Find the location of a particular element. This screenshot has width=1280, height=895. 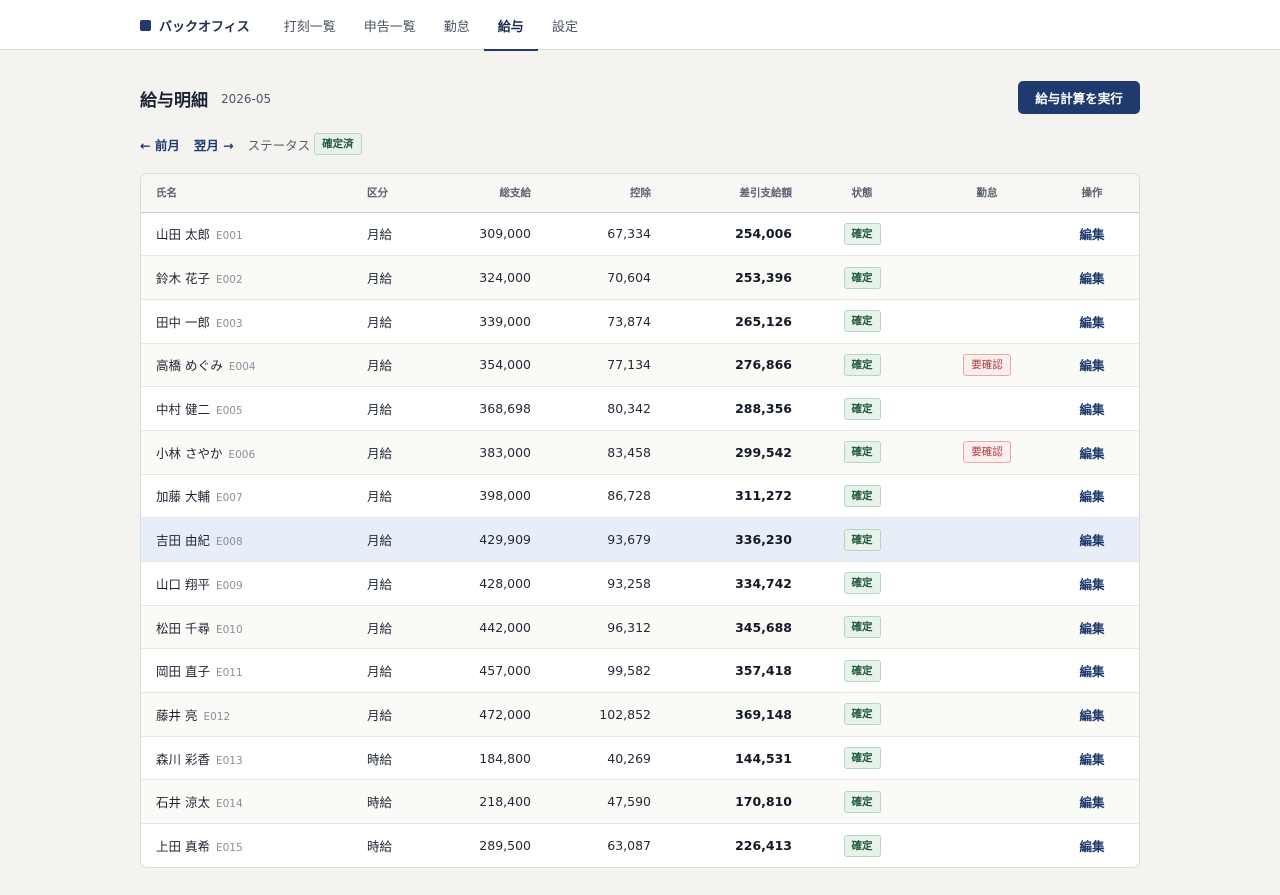

employee-name-cell: 高橋 めぐみ E004 is located at coordinates (246, 365).